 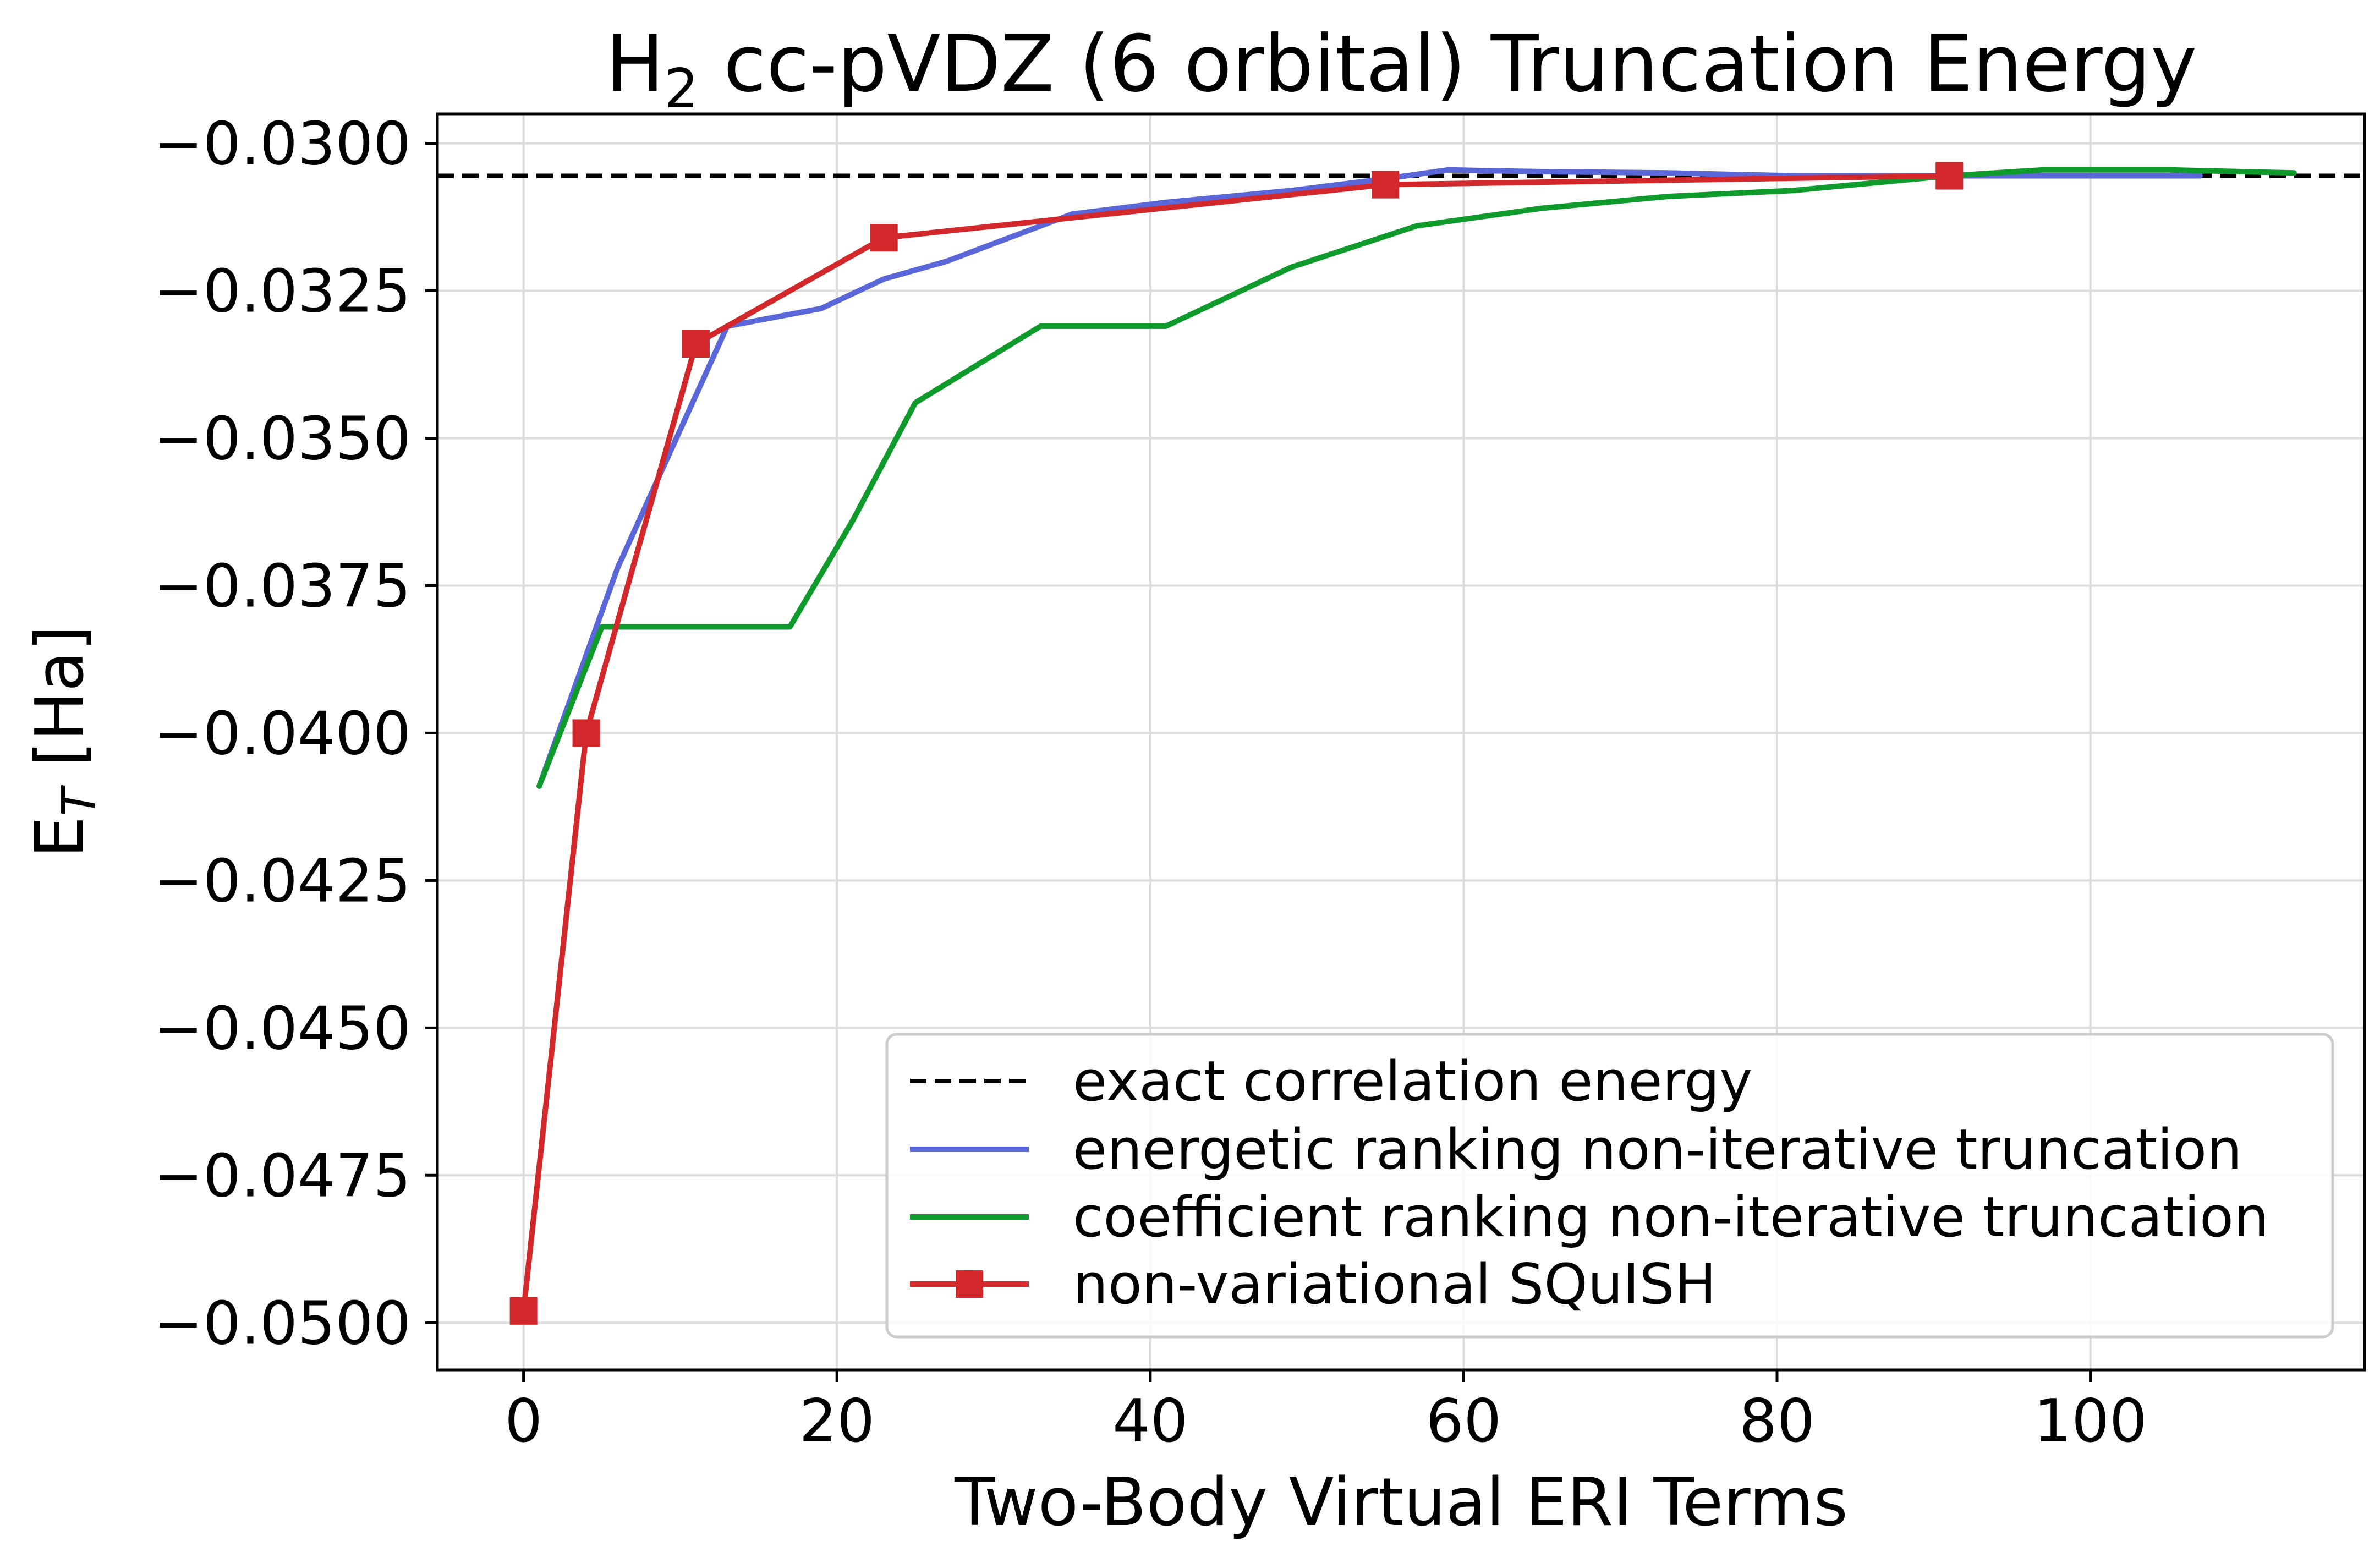 What do you see at coordinates (1777, 1421) in the screenshot?
I see `x-tick-label: 80` at bounding box center [1777, 1421].